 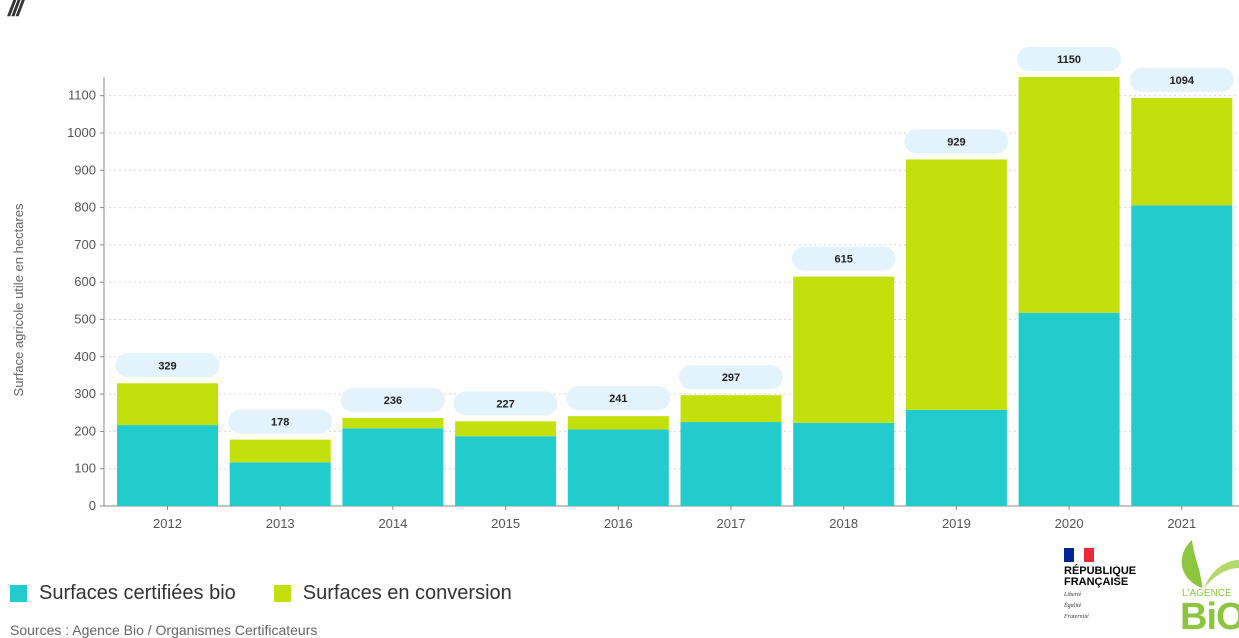 I want to click on agence-text: L'AGENCE, so click(x=1207, y=593).